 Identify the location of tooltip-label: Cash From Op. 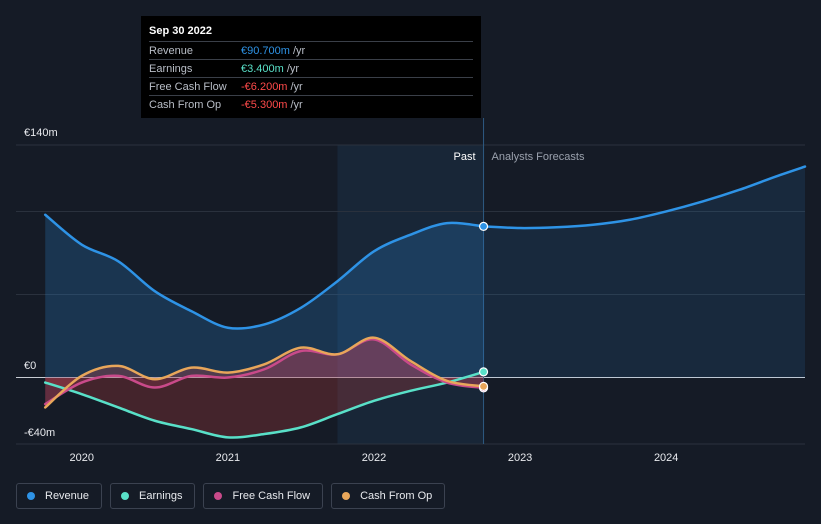
(185, 104).